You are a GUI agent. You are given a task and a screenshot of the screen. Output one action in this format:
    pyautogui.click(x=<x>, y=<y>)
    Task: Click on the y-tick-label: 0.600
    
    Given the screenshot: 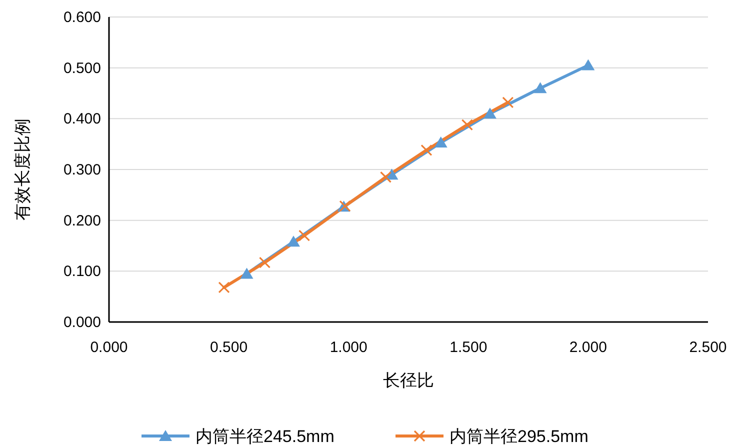 What is the action you would take?
    pyautogui.click(x=82, y=17)
    